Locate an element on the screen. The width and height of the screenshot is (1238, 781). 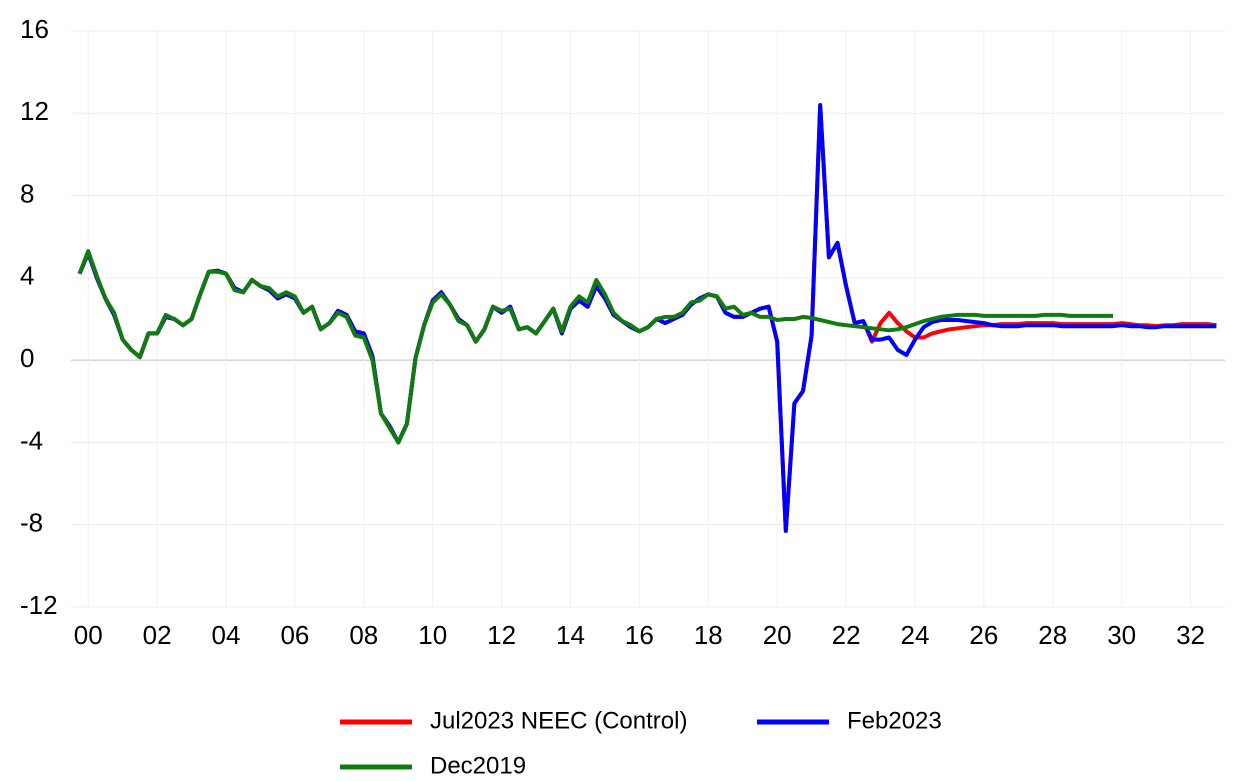
y-tick-label: 4 is located at coordinates (27, 276).